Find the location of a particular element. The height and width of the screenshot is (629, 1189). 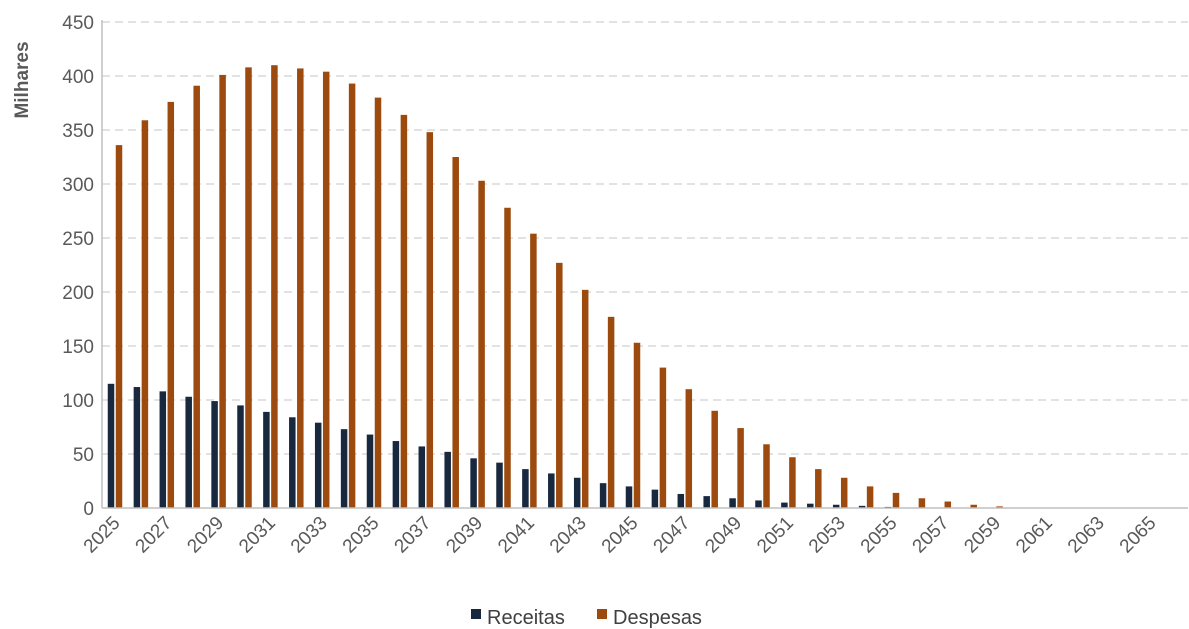

bar-despesas-2038 is located at coordinates (455, 332).